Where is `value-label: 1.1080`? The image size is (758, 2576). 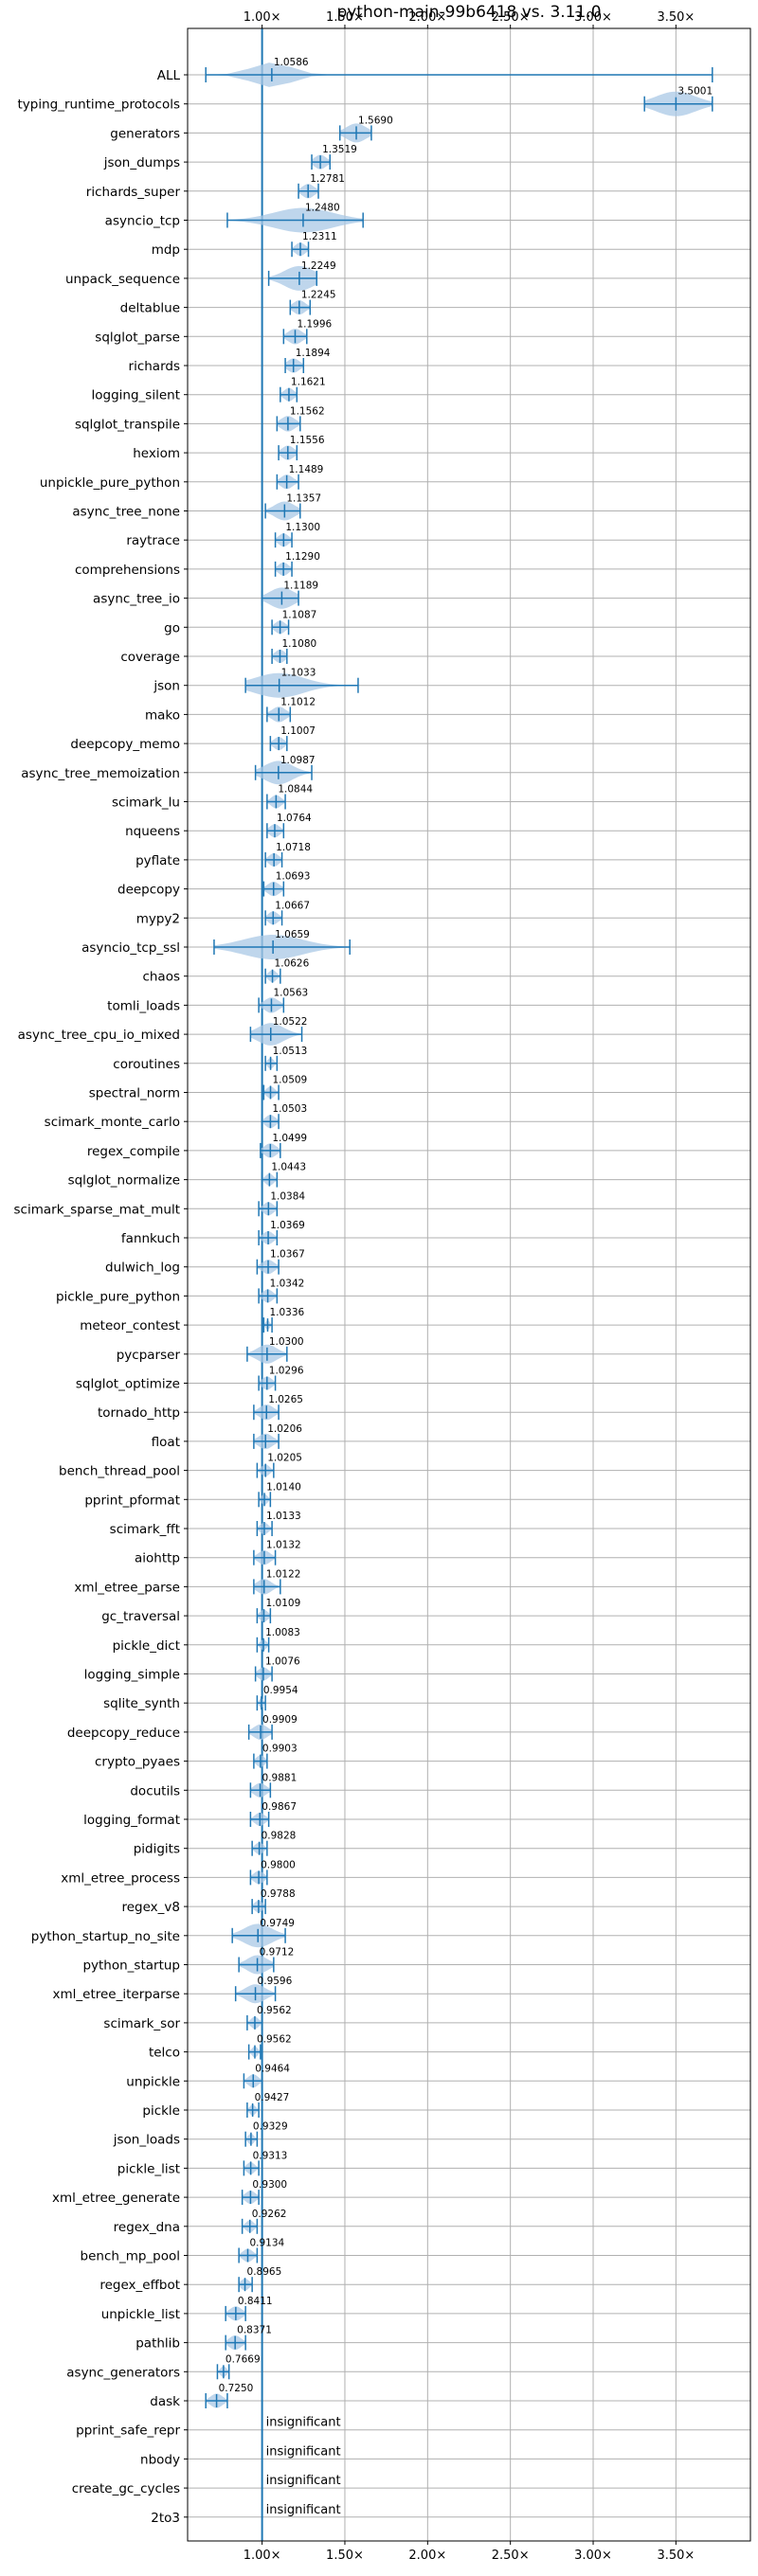 value-label: 1.1080 is located at coordinates (299, 644).